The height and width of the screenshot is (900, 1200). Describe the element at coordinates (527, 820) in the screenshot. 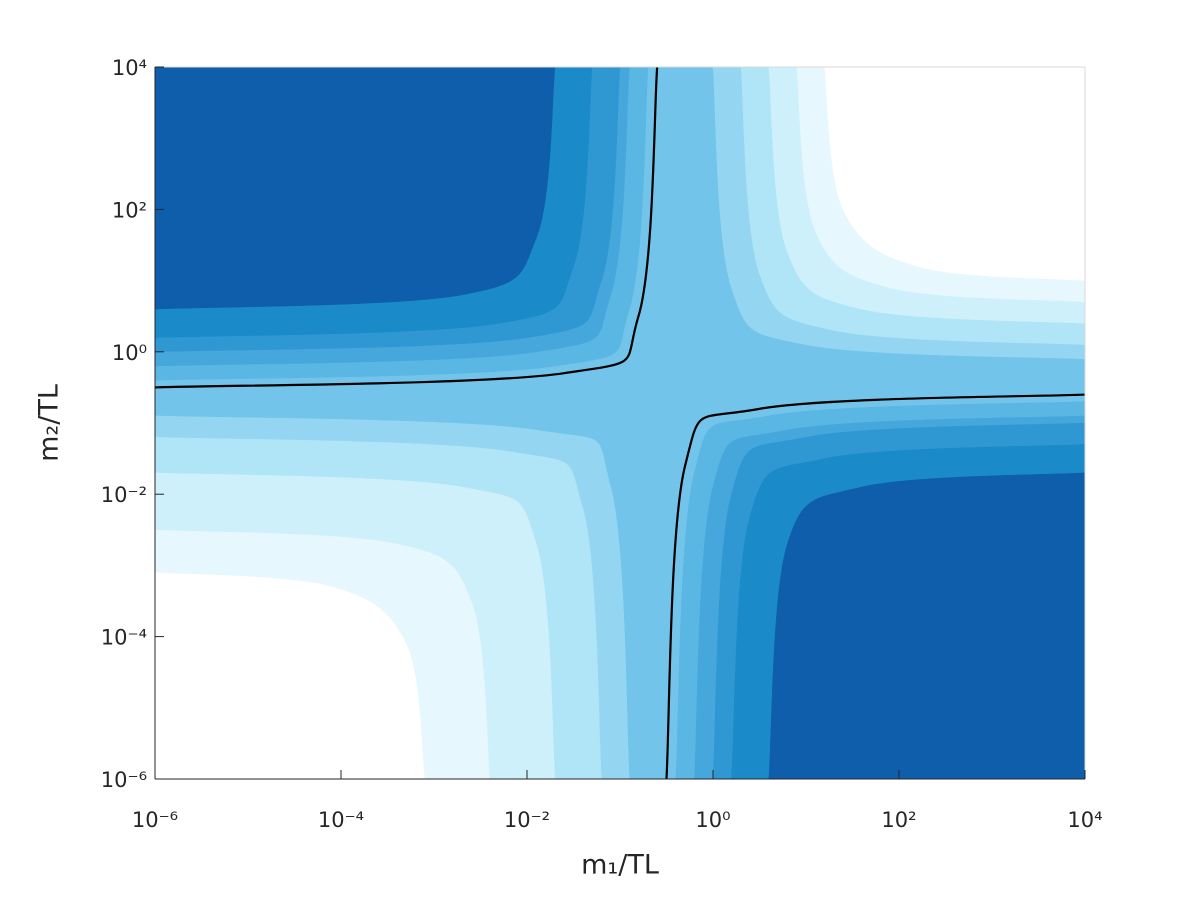

I see `x-tick-label: 10⁻²` at that location.